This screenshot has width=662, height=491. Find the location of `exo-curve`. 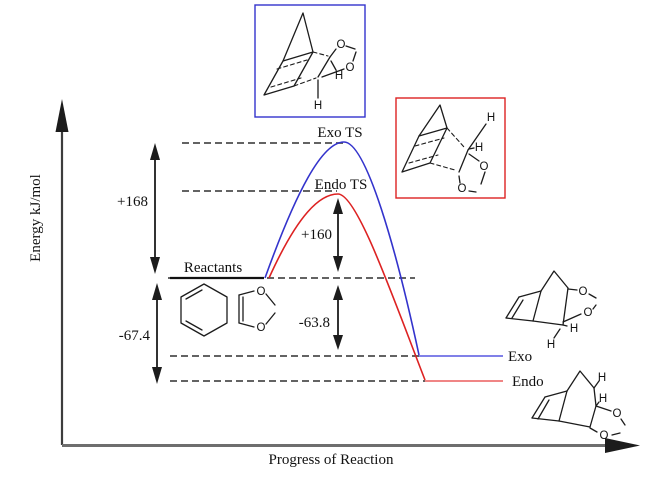

exo-curve is located at coordinates (342, 248).